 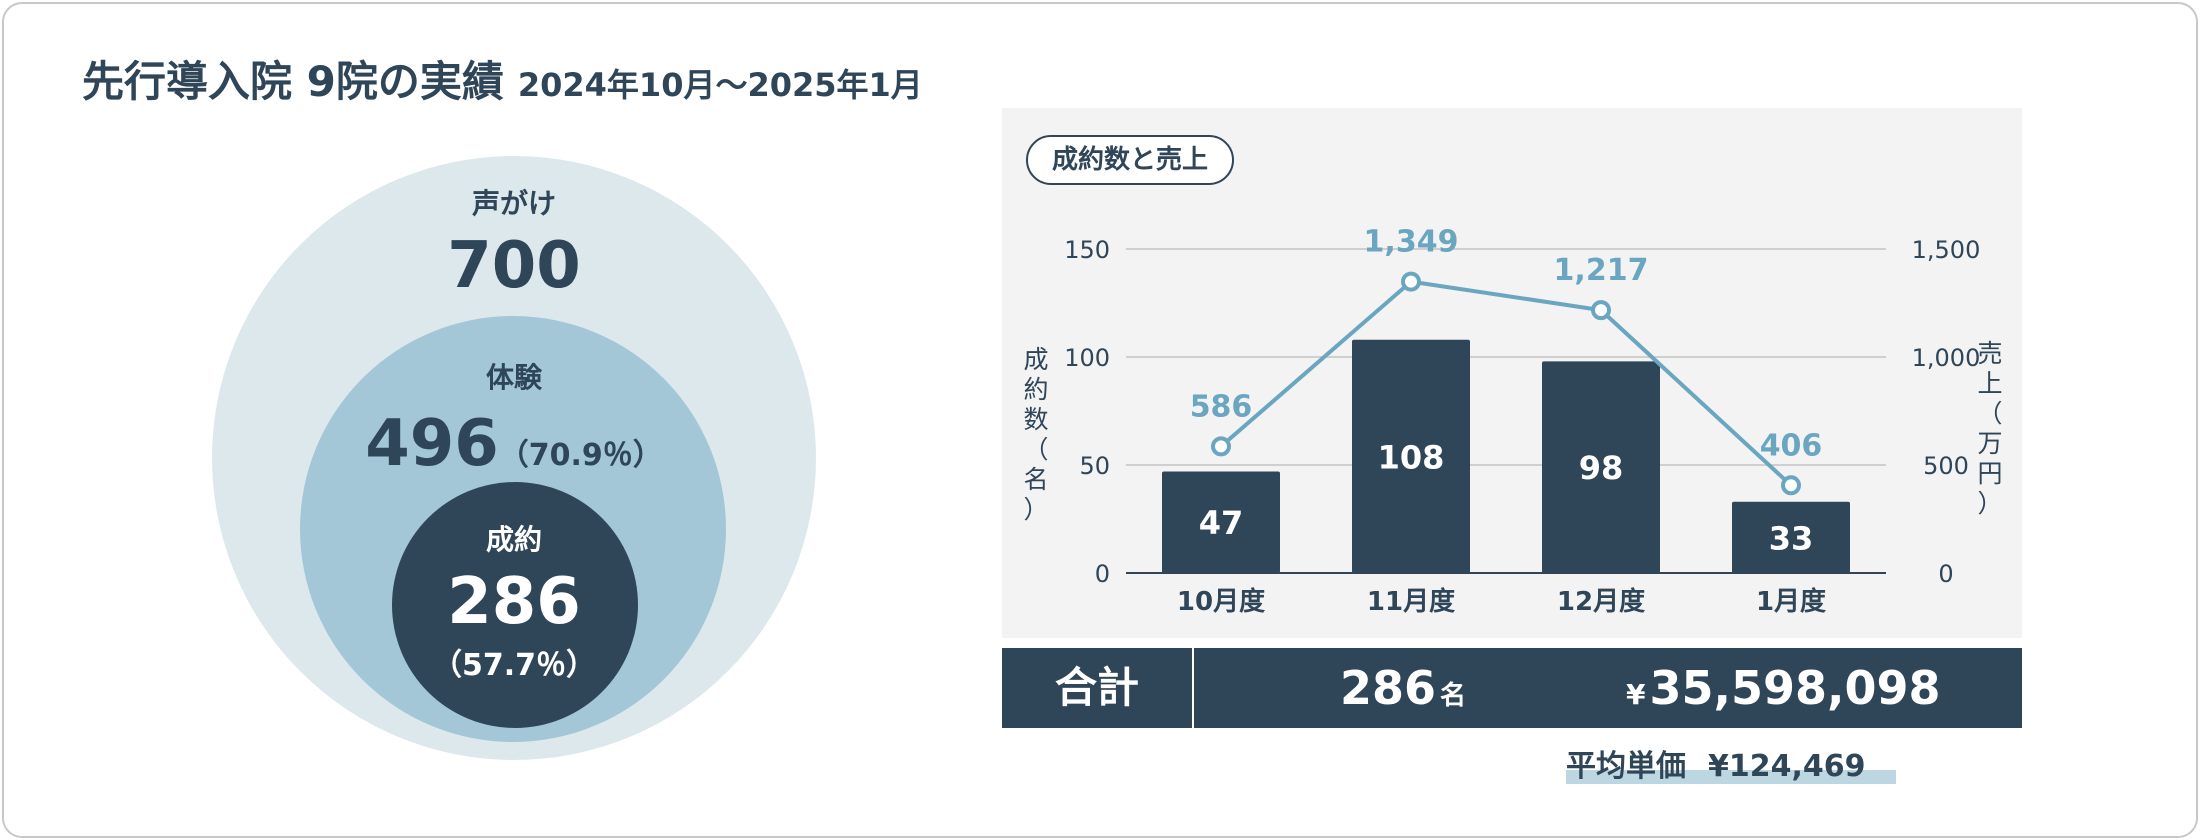 What do you see at coordinates (1946, 250) in the screenshot?
I see `y2-tick-label: 1,500` at bounding box center [1946, 250].